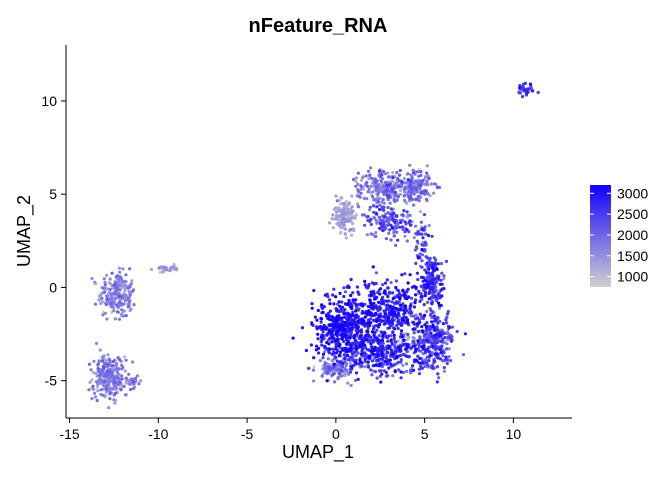  Describe the element at coordinates (425, 434) in the screenshot. I see `x-tick-label: 5` at that location.